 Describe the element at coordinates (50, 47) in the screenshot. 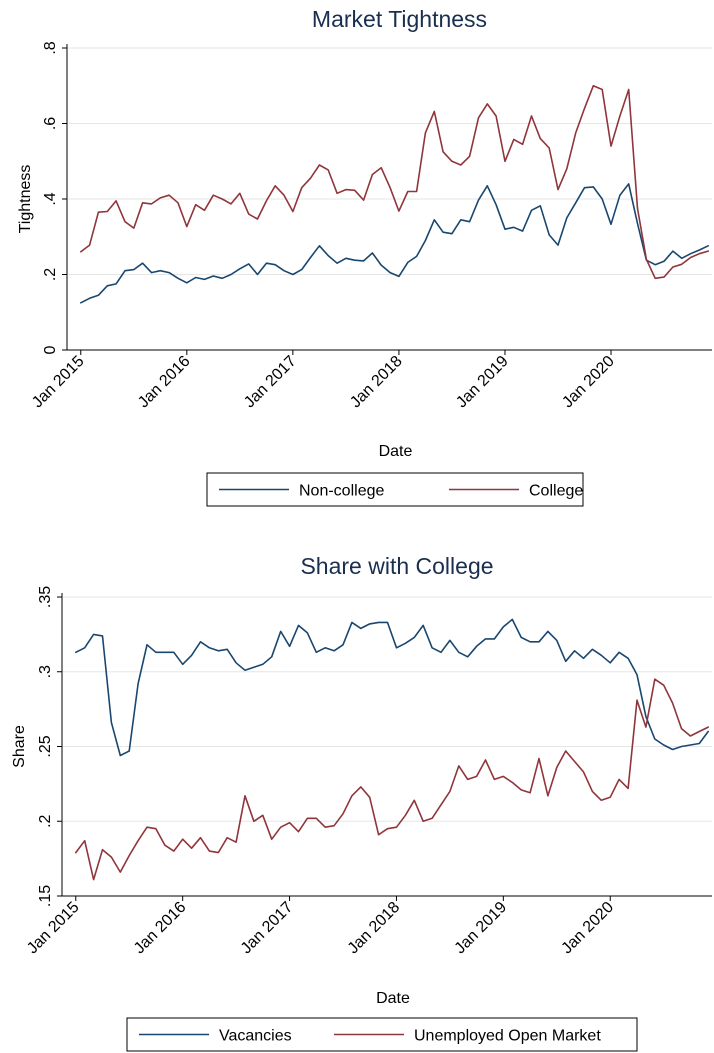

I see `y-tick-label: .8` at that location.